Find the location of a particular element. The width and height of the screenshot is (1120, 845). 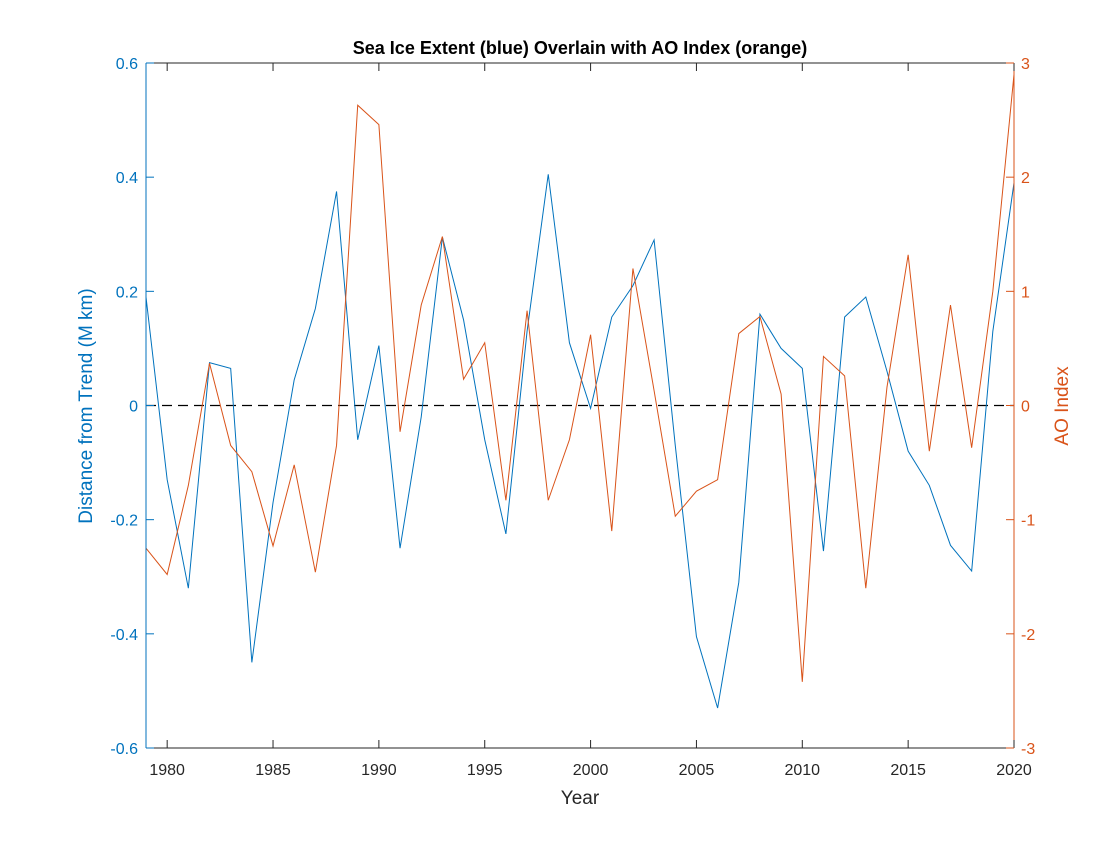

x-tick-label: 2015 is located at coordinates (908, 770).